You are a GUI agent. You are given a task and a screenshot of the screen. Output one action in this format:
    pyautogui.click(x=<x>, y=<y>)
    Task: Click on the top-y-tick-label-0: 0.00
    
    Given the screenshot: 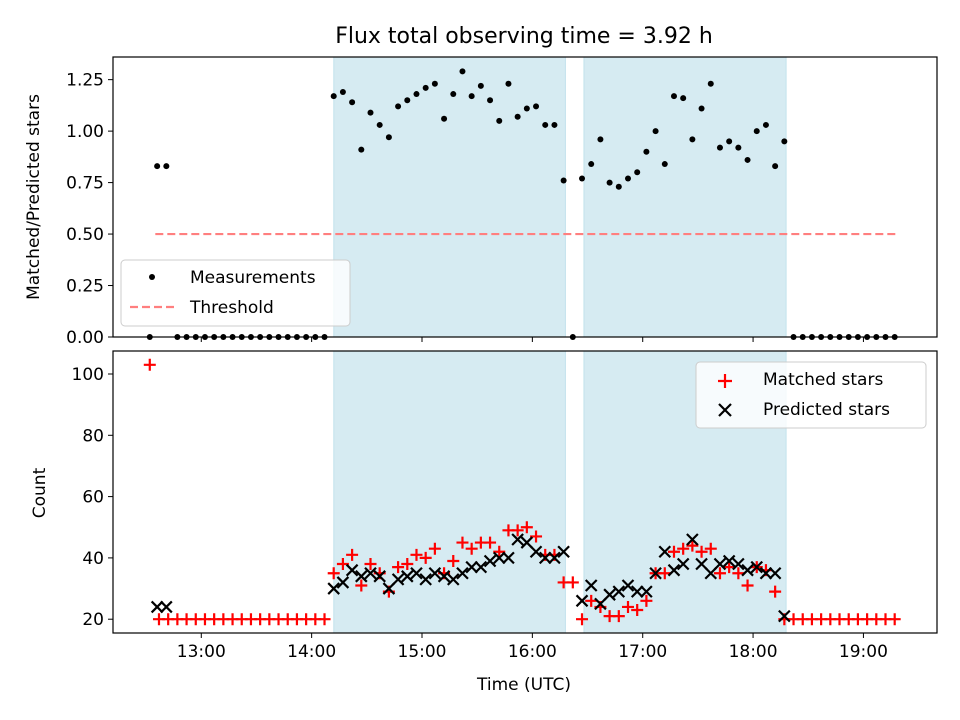 What is the action you would take?
    pyautogui.click(x=85, y=338)
    